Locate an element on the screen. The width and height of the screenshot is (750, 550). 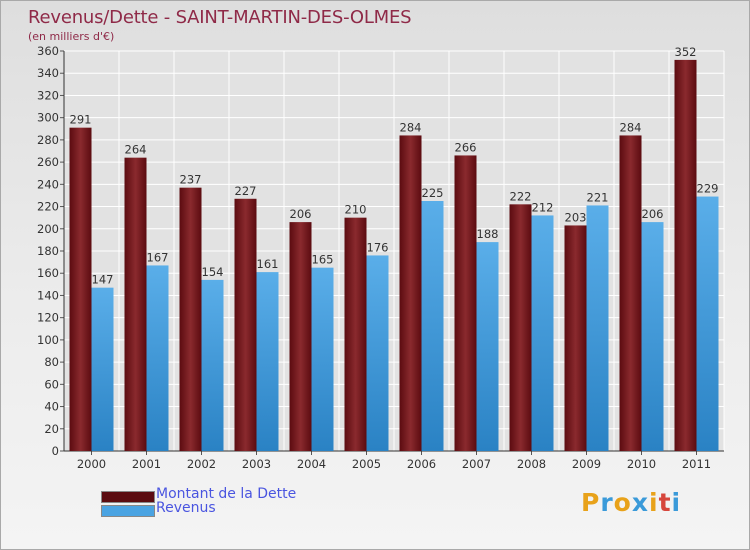
x-tick-label: 2002 is located at coordinates (201, 464).